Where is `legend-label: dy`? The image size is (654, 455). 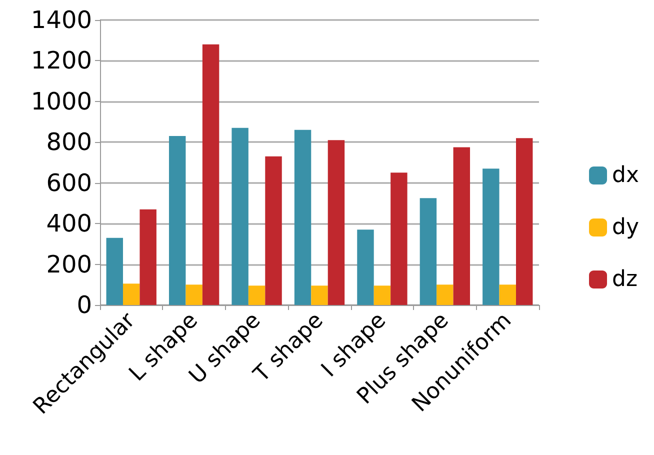
legend-label: dy is located at coordinates (625, 227).